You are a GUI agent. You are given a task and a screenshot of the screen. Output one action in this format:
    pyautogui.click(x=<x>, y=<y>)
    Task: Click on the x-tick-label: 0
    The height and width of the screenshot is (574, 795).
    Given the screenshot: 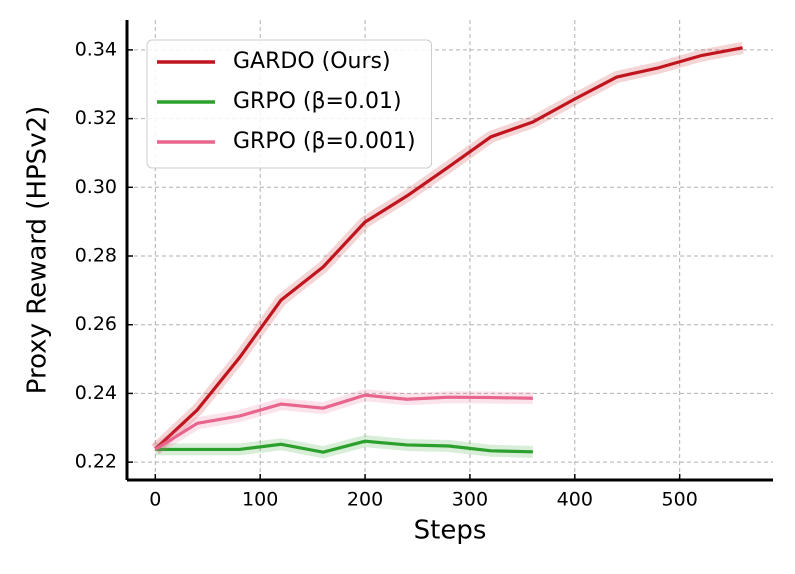 What is the action you would take?
    pyautogui.click(x=155, y=500)
    